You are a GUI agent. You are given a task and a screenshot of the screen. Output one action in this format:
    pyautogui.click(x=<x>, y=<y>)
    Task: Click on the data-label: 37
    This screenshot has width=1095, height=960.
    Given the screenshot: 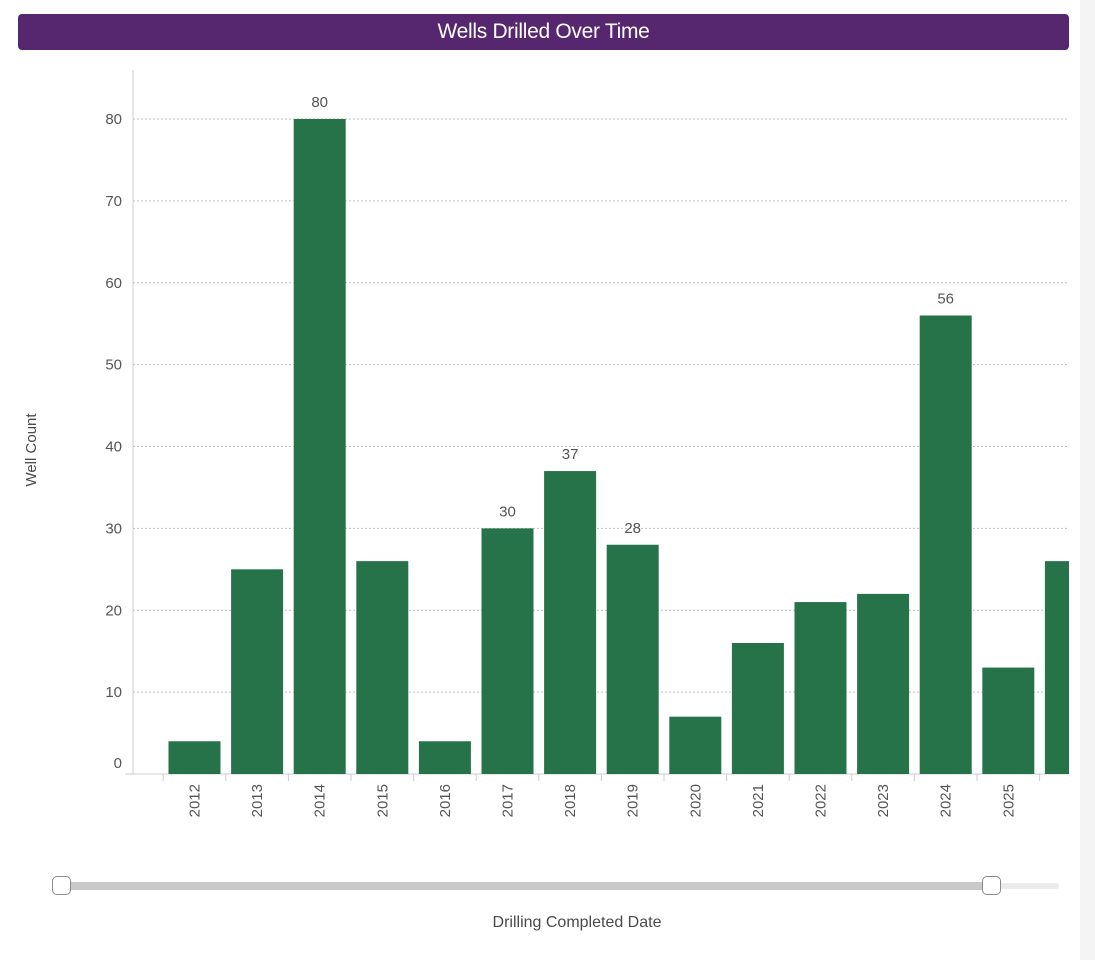 What is the action you would take?
    pyautogui.click(x=570, y=454)
    